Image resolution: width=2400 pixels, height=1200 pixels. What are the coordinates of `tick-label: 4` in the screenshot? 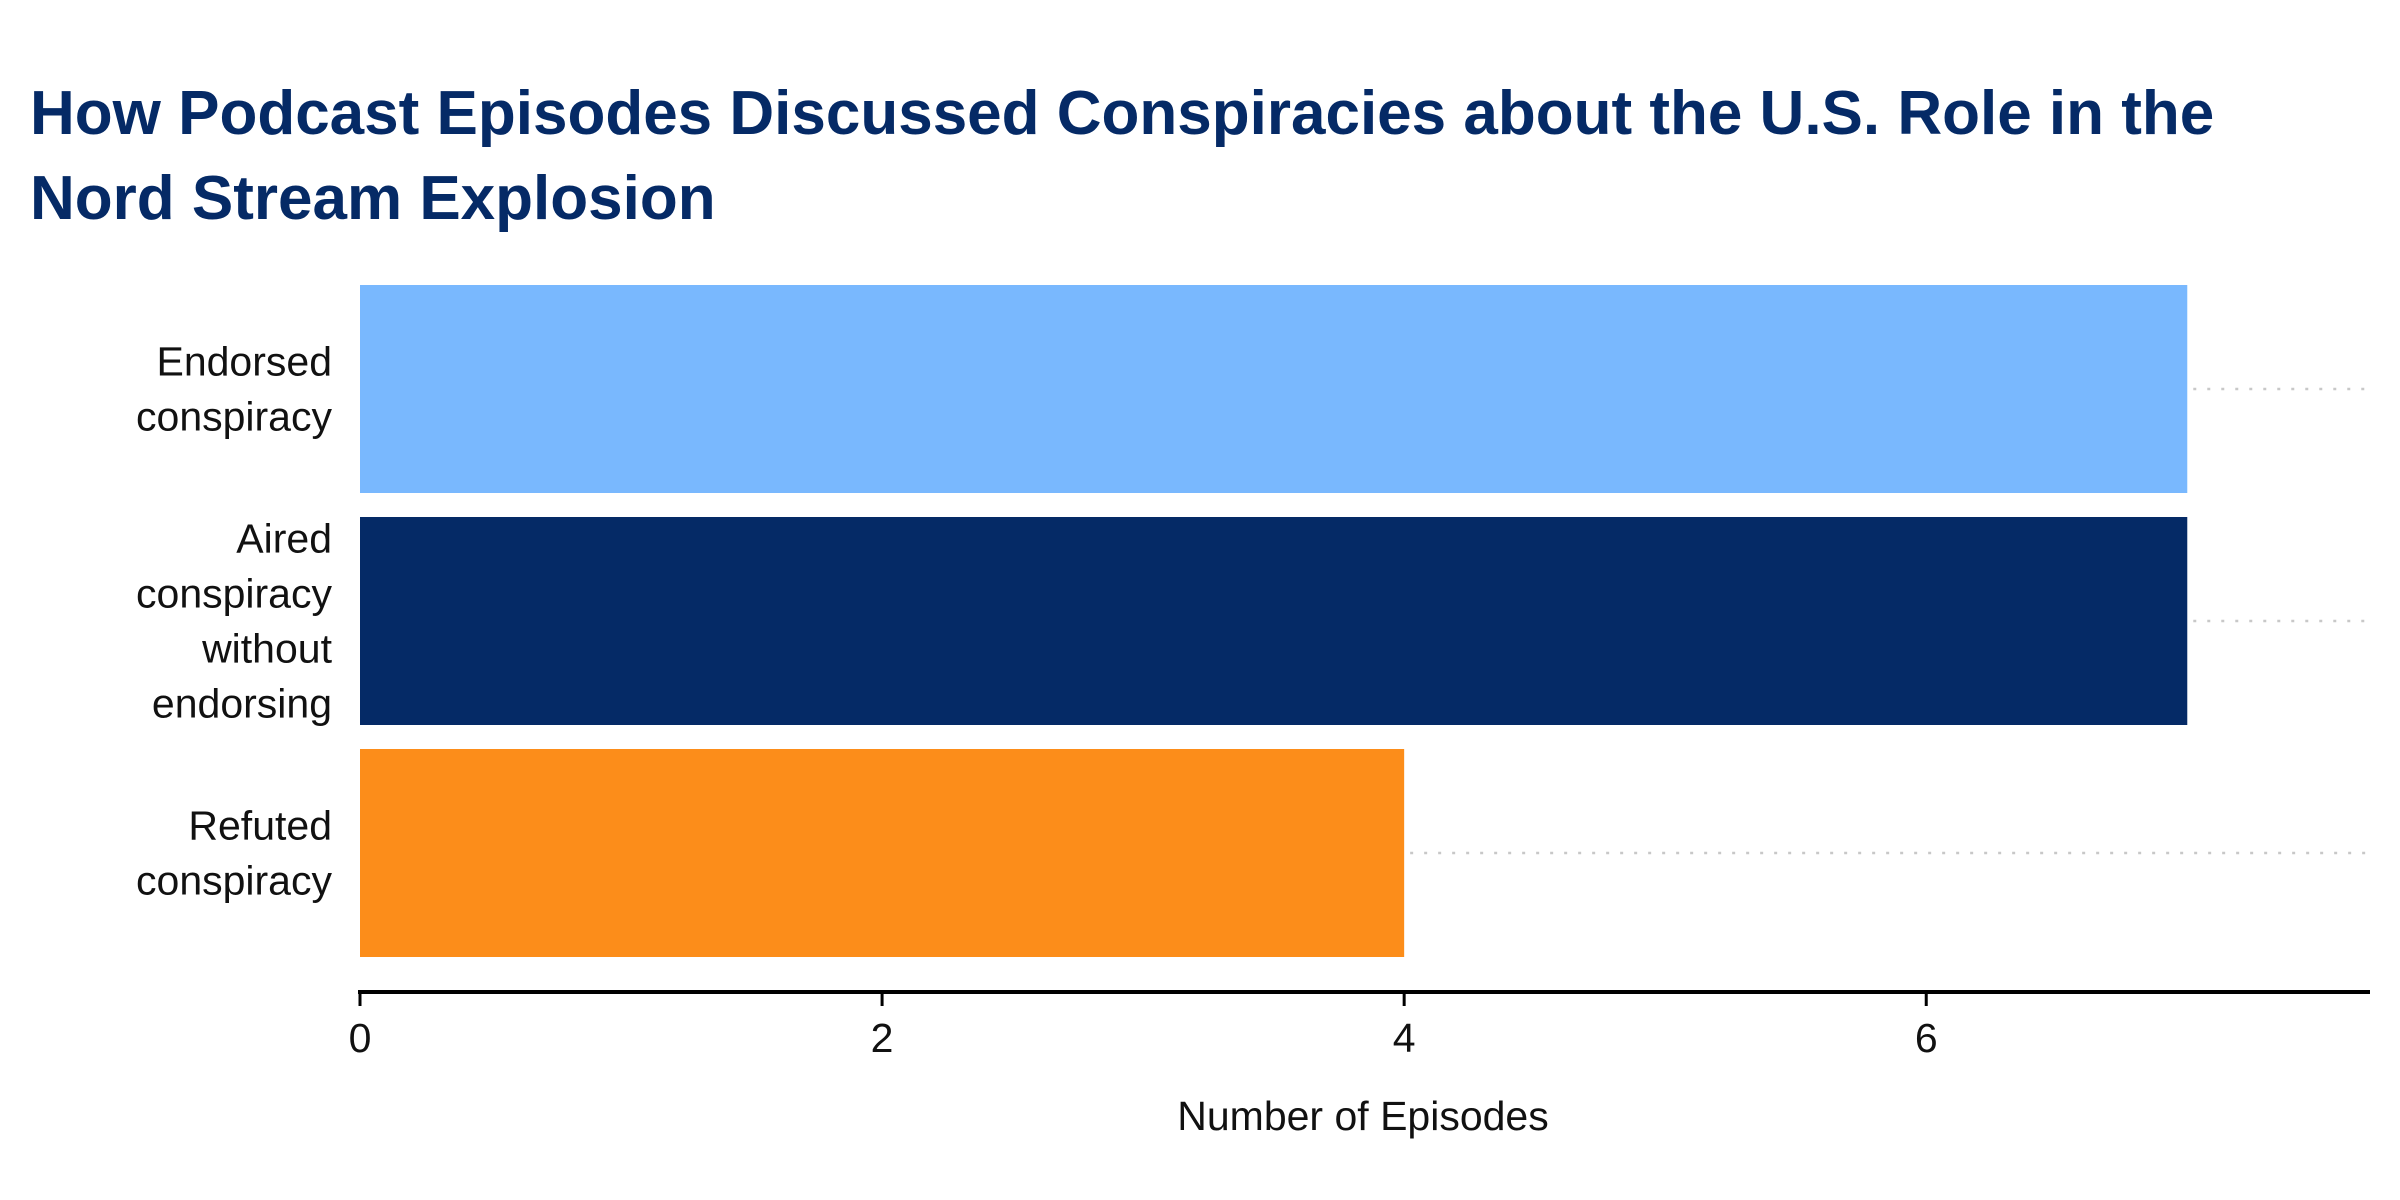 It's located at (1404, 1038).